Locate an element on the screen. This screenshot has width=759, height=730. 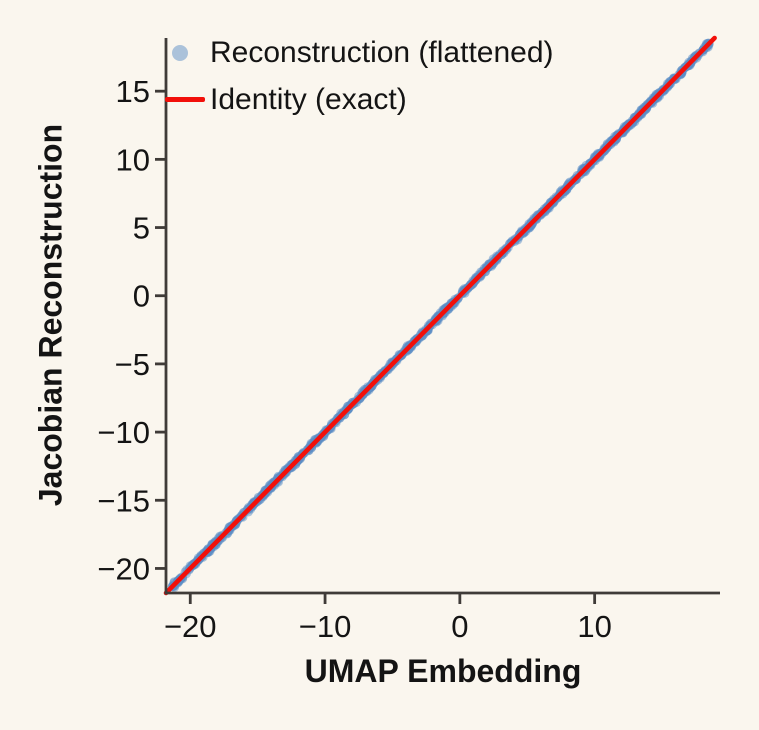
y-tick-label: −15 is located at coordinates (123, 500).